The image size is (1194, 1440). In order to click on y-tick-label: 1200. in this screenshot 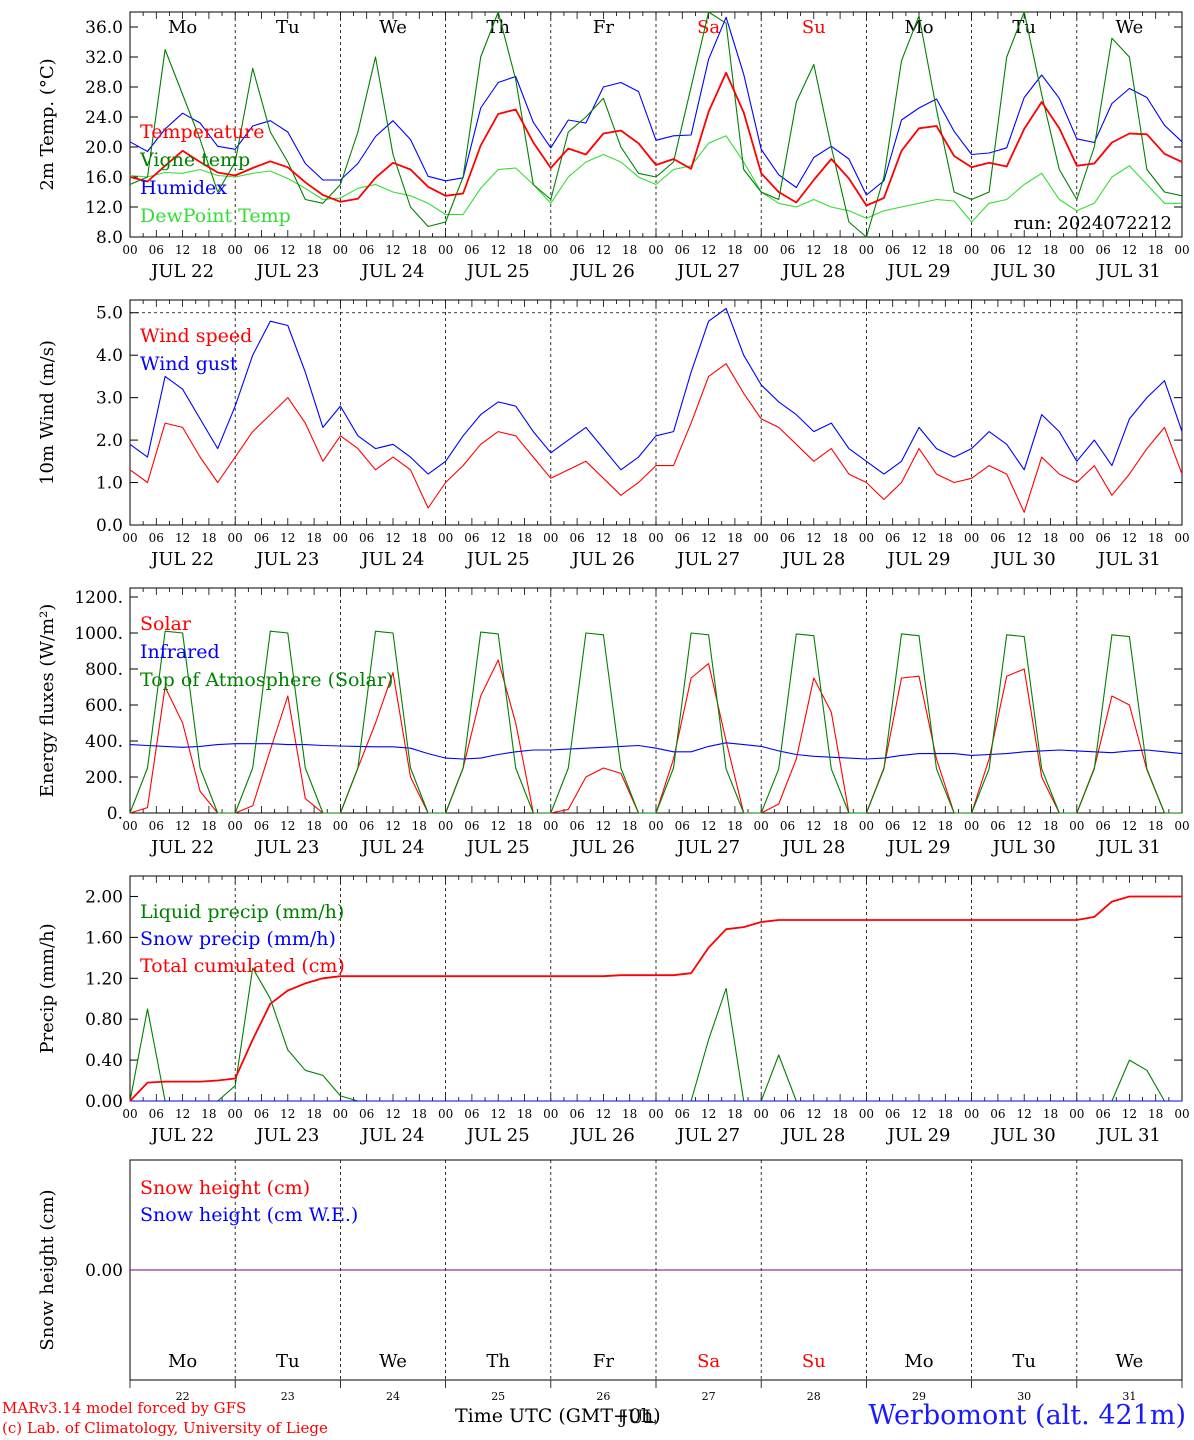, I will do `click(98, 598)`.